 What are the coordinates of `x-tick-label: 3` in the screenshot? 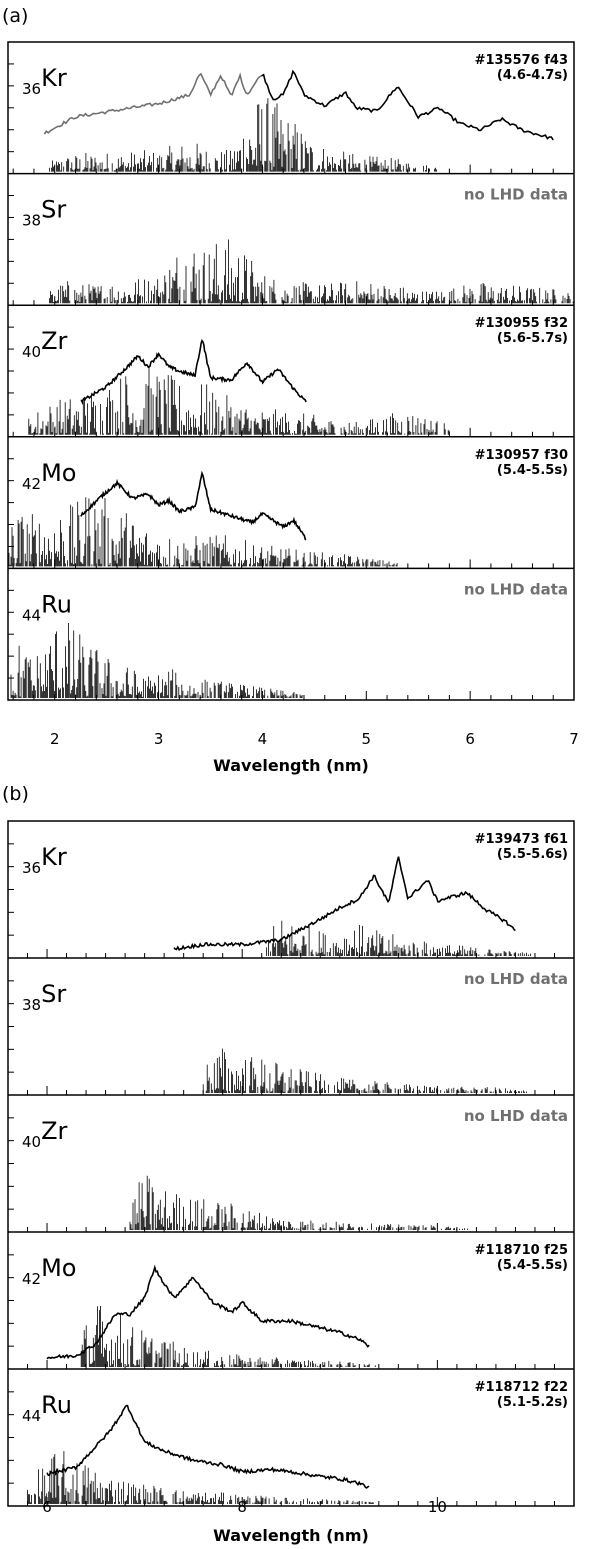 It's located at (159, 739).